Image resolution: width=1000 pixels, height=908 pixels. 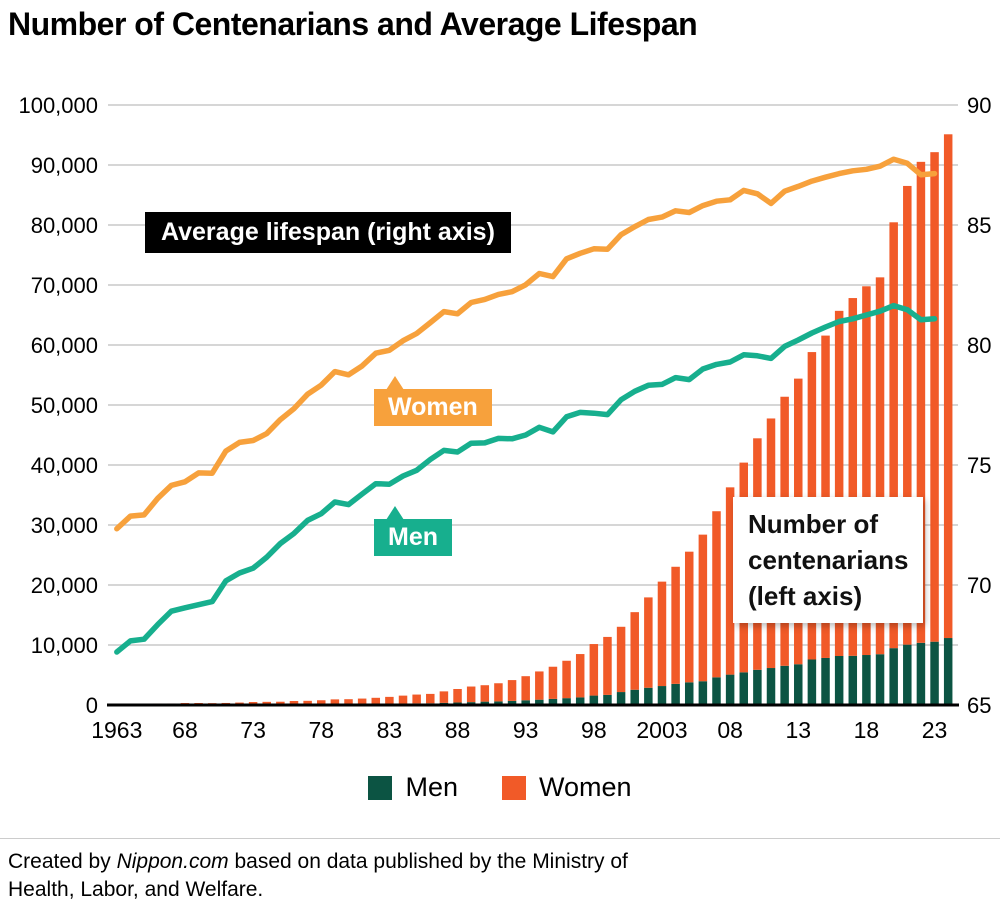 I want to click on svg-text: 78, so click(x=321, y=730).